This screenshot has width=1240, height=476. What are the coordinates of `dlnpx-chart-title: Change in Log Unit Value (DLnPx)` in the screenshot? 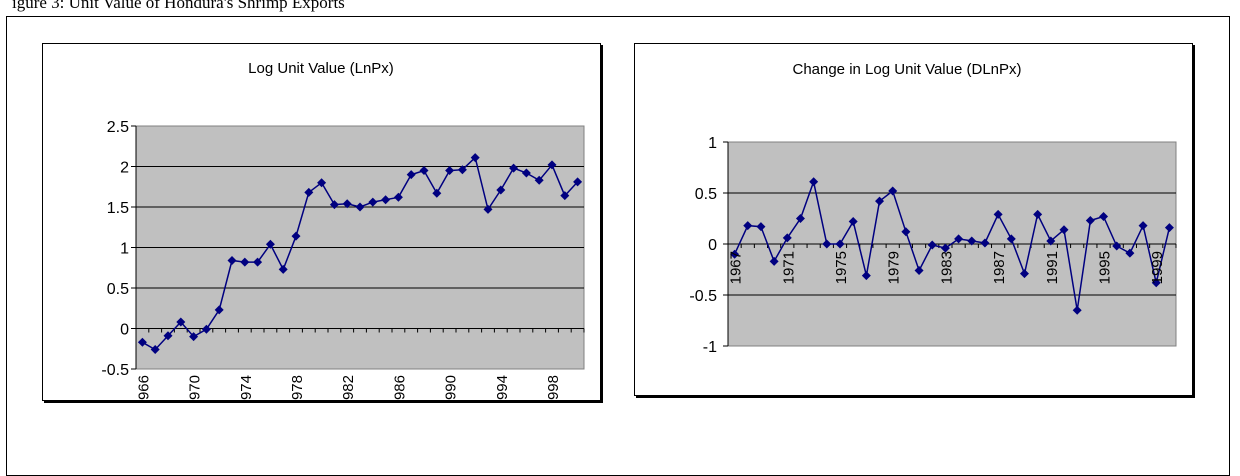 It's located at (906, 69).